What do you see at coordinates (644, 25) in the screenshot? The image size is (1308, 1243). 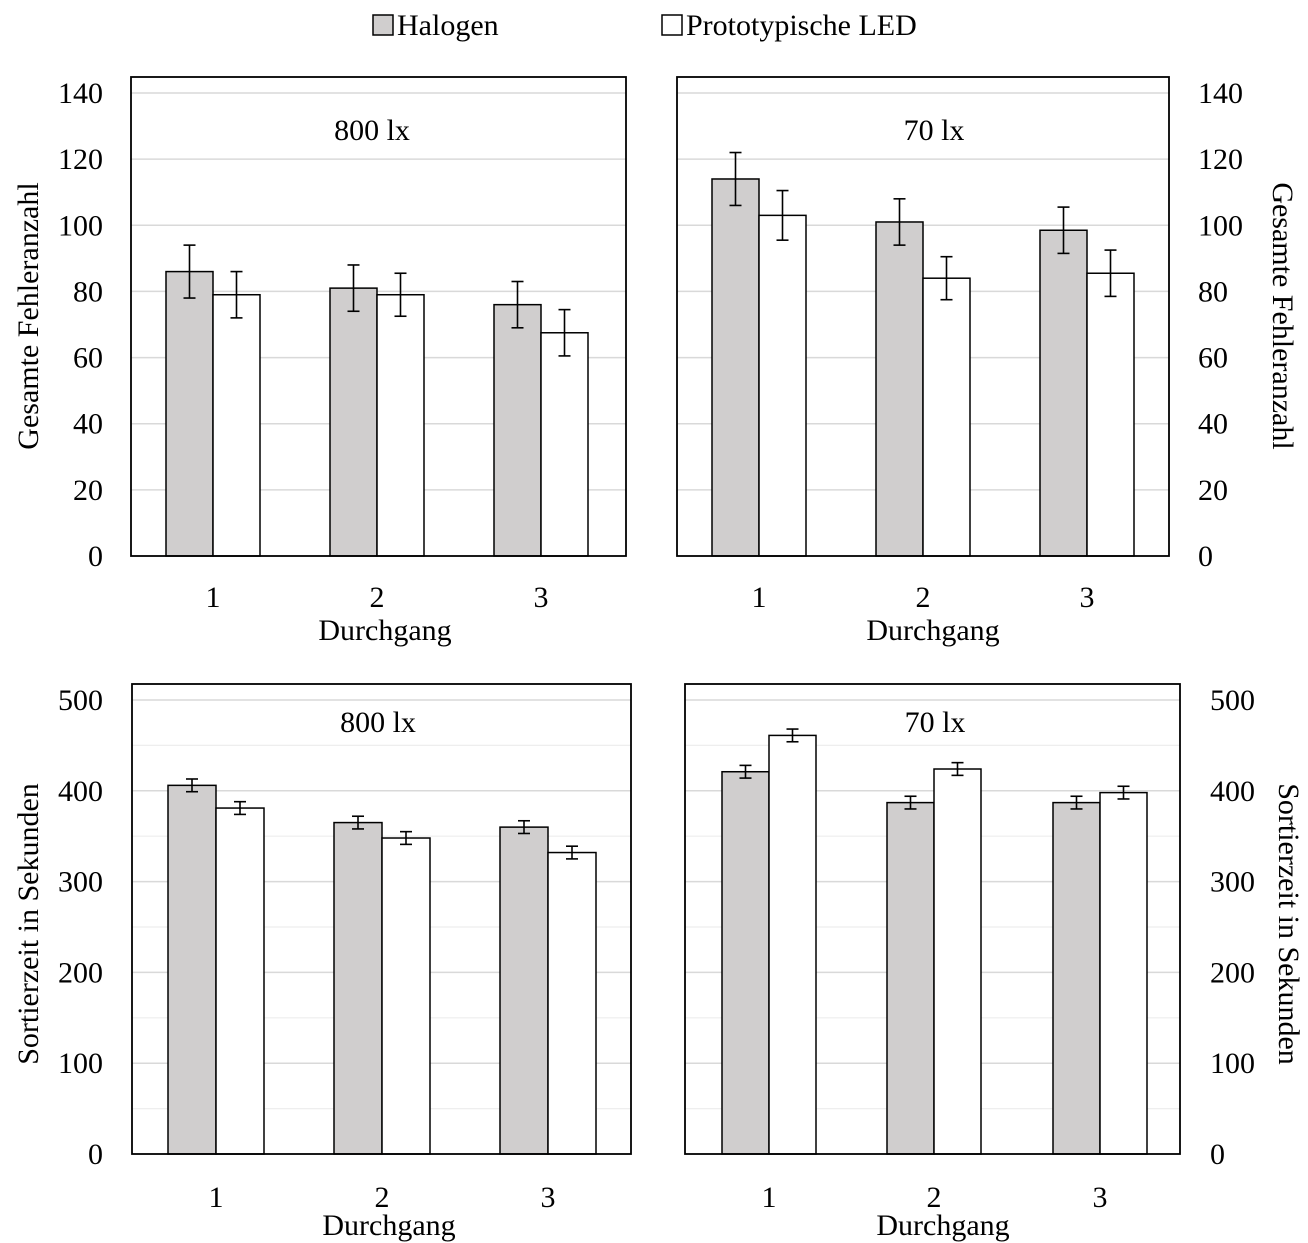 I see `legend: Halogen Prototypische LED` at bounding box center [644, 25].